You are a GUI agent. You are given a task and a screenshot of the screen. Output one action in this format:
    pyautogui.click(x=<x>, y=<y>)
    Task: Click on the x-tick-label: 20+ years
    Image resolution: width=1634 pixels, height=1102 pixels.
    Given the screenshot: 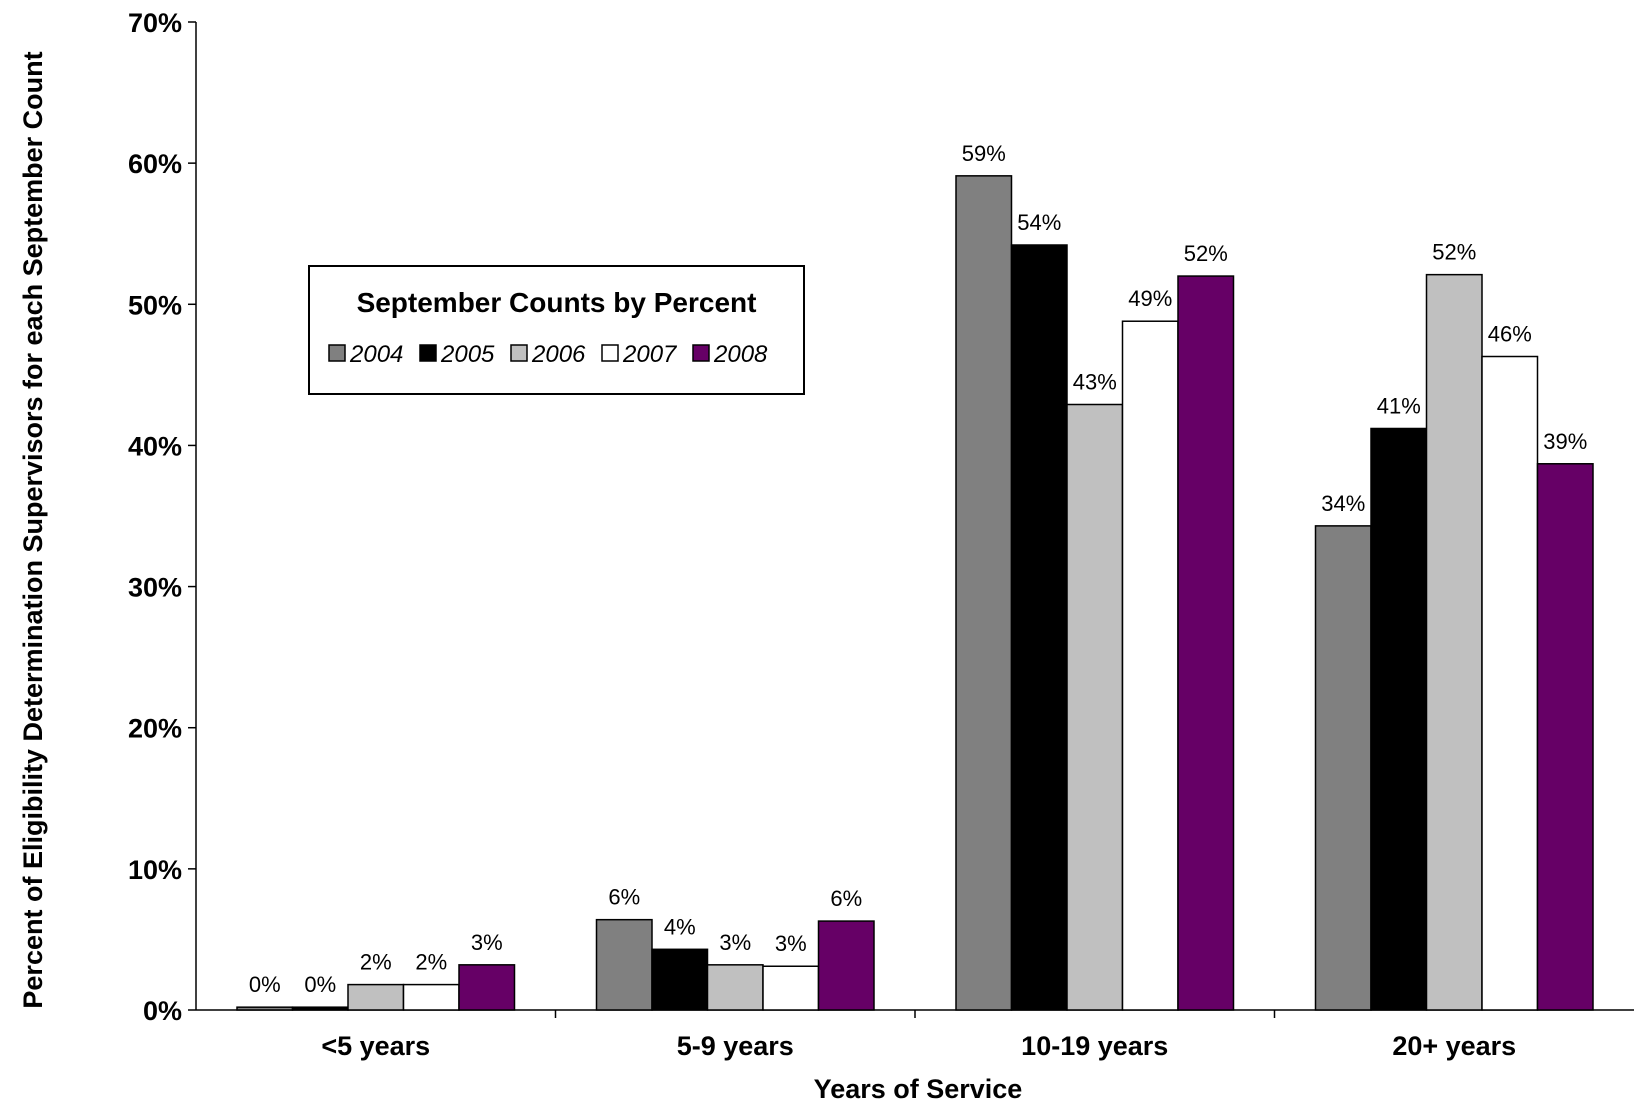 What is the action you would take?
    pyautogui.click(x=1454, y=1046)
    